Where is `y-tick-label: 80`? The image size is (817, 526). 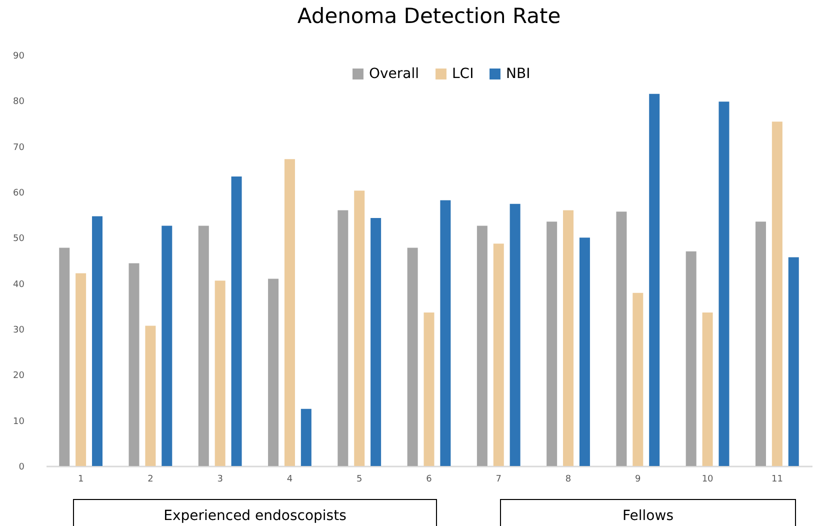 y-tick-label: 80 is located at coordinates (19, 102).